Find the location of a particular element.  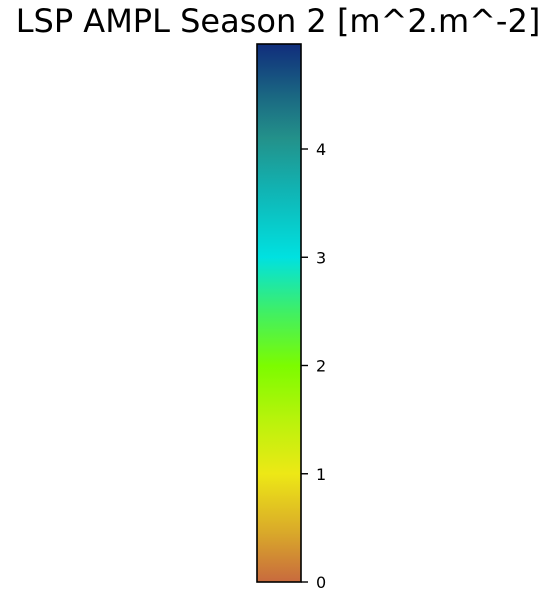

colorbar-tick-label: 4 is located at coordinates (321, 149).